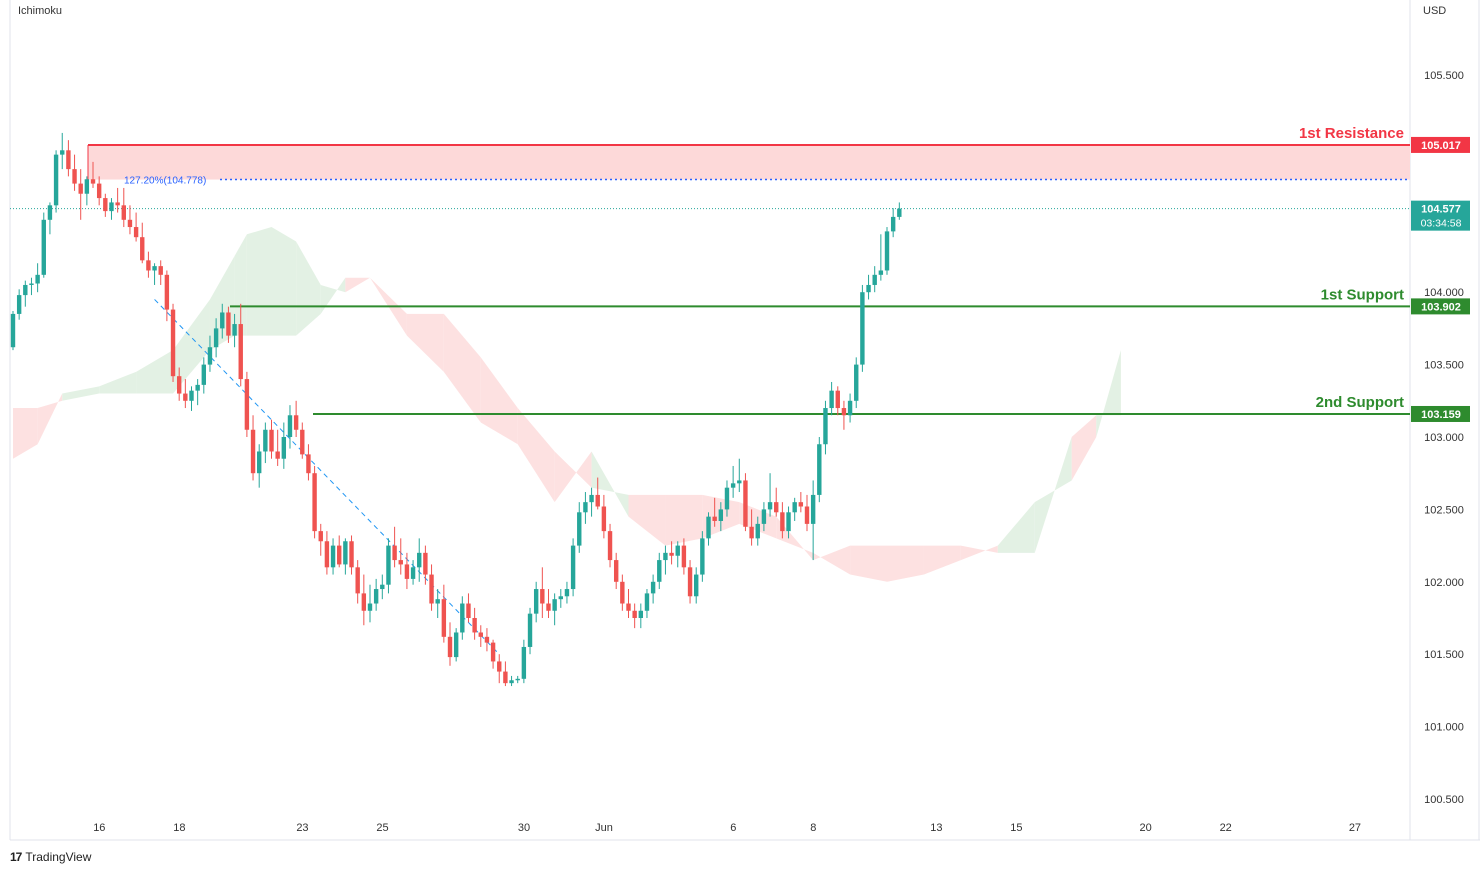 This screenshot has width=1483, height=880. Describe the element at coordinates (1444, 510) in the screenshot. I see `y-tick-label: 102.500` at that location.